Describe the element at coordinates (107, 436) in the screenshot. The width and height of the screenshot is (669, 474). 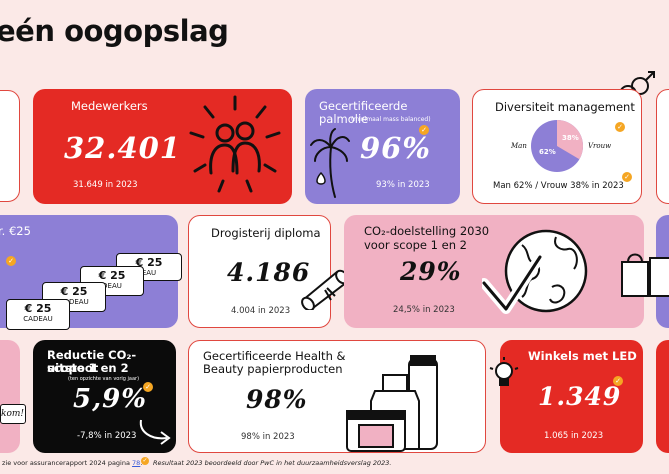
I see `reductie-sub: -7,8% in 2023` at that location.